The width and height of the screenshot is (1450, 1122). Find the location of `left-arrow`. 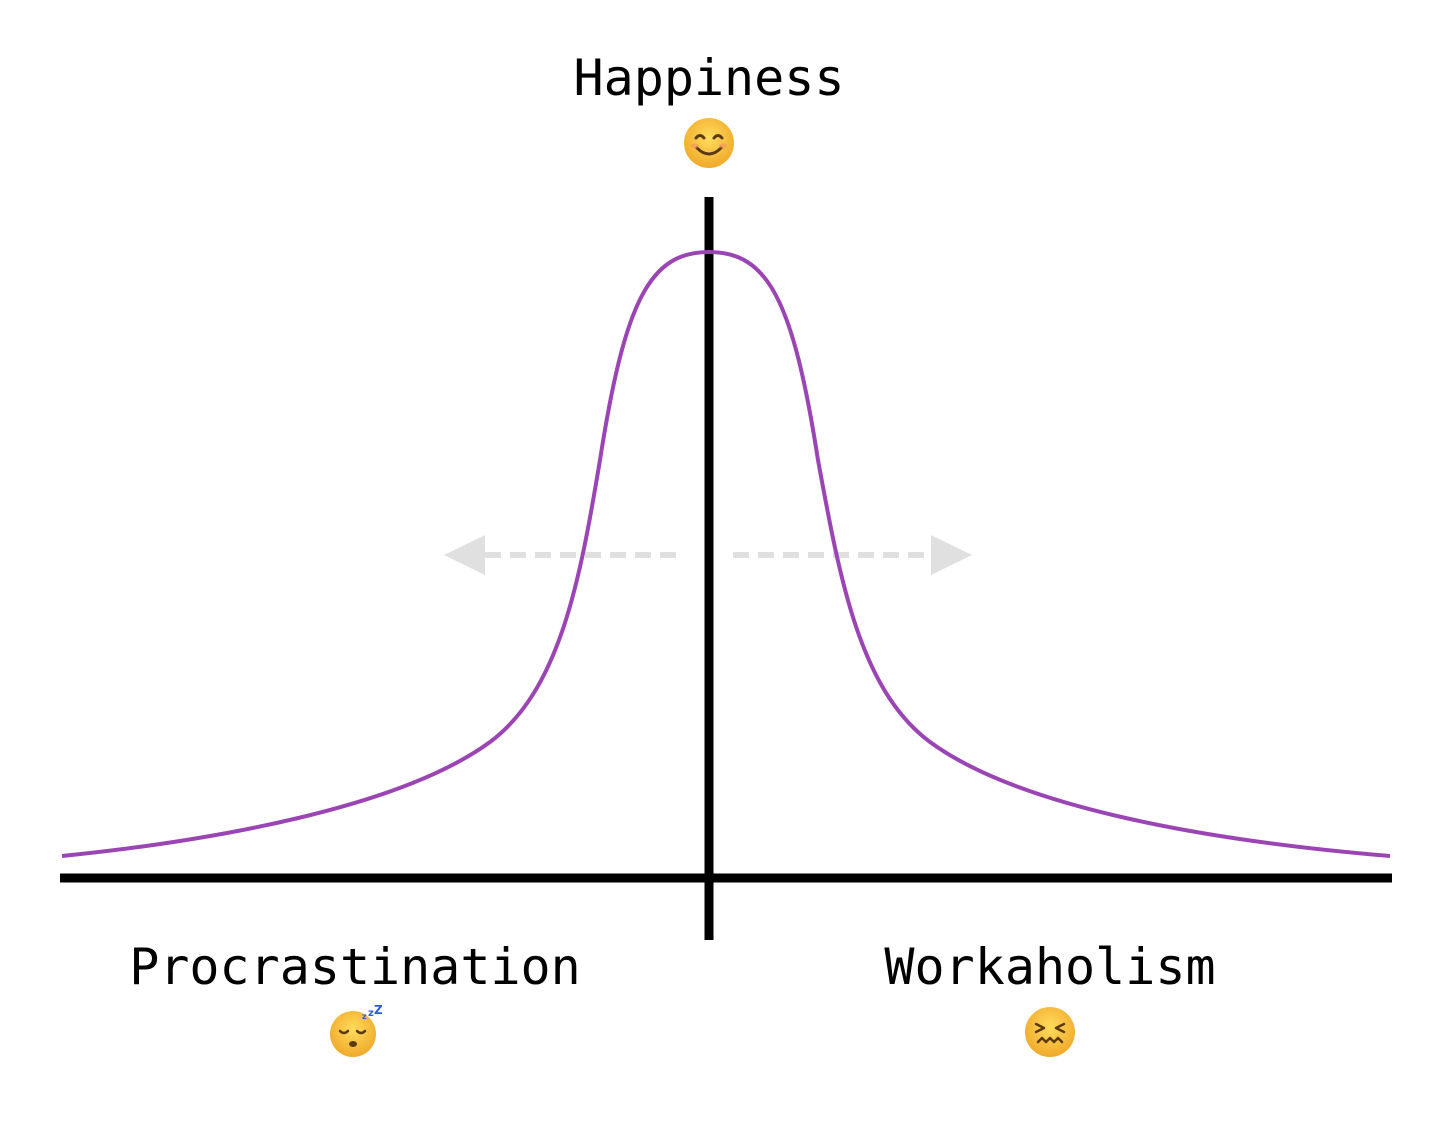

left-arrow is located at coordinates (564, 555).